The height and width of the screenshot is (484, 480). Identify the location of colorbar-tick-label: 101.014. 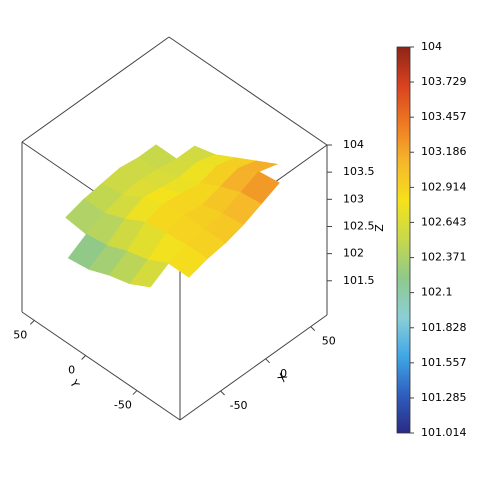
(444, 432).